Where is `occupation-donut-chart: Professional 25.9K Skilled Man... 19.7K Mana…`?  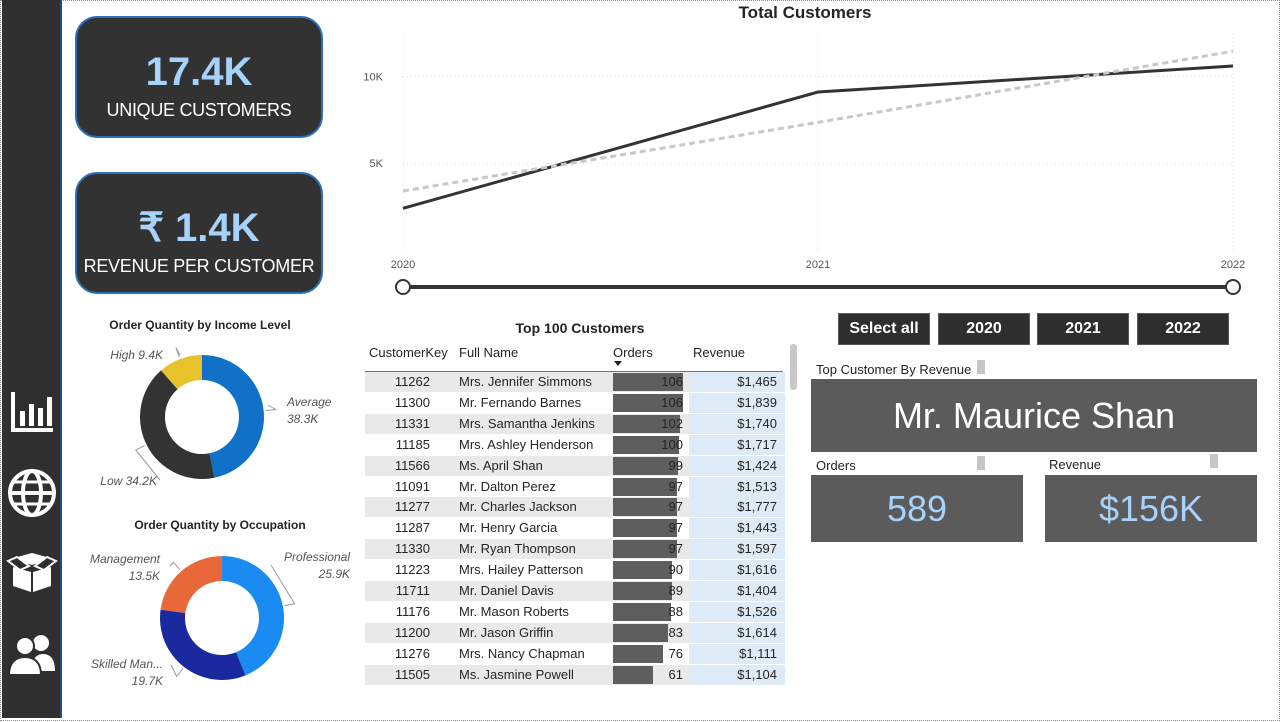
occupation-donut-chart: Professional 25.9K Skilled Man... 19.7K Mana… is located at coordinates (210, 620).